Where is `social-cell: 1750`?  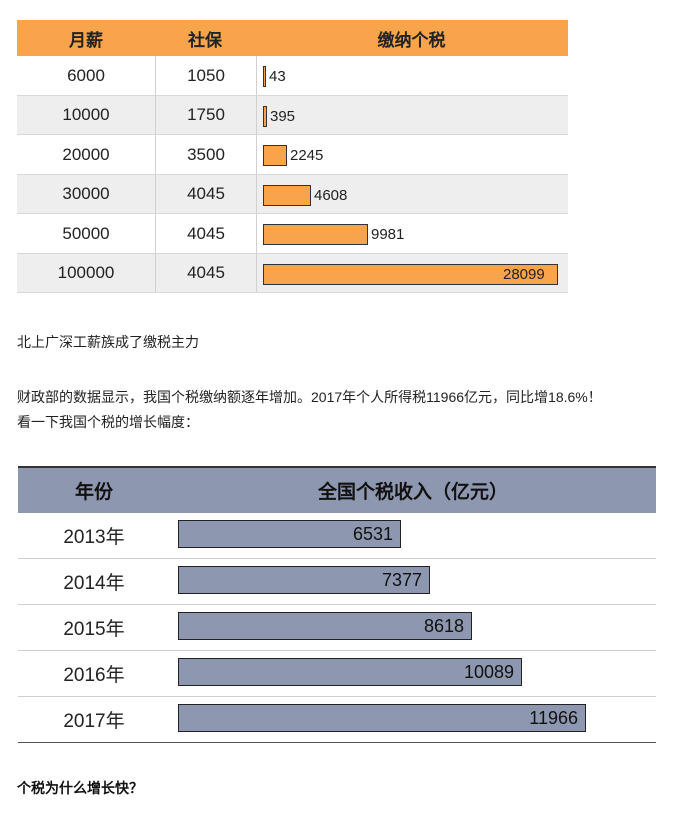
social-cell: 1750 is located at coordinates (206, 115).